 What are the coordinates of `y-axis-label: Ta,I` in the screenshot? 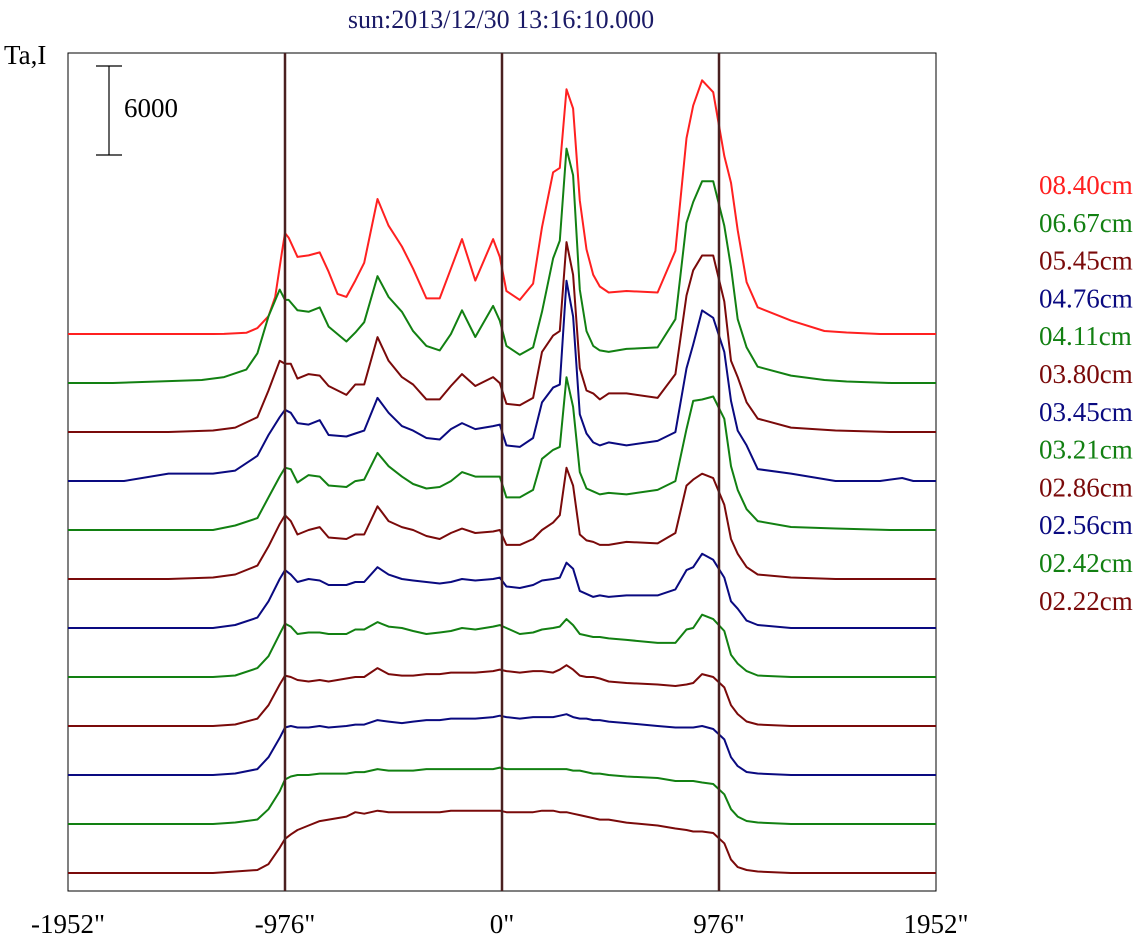 It's located at (25, 55).